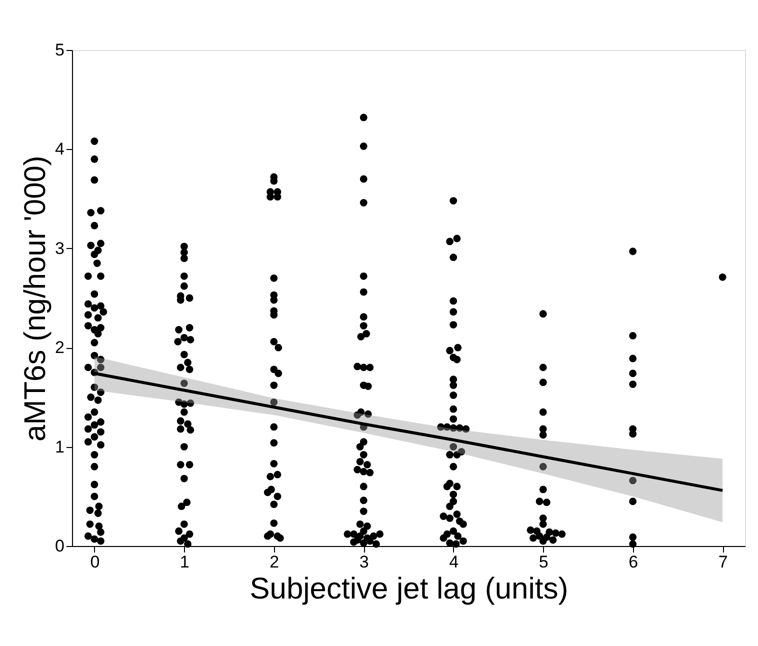 The height and width of the screenshot is (646, 758). Describe the element at coordinates (454, 562) in the screenshot. I see `x-tick-label: 4` at that location.